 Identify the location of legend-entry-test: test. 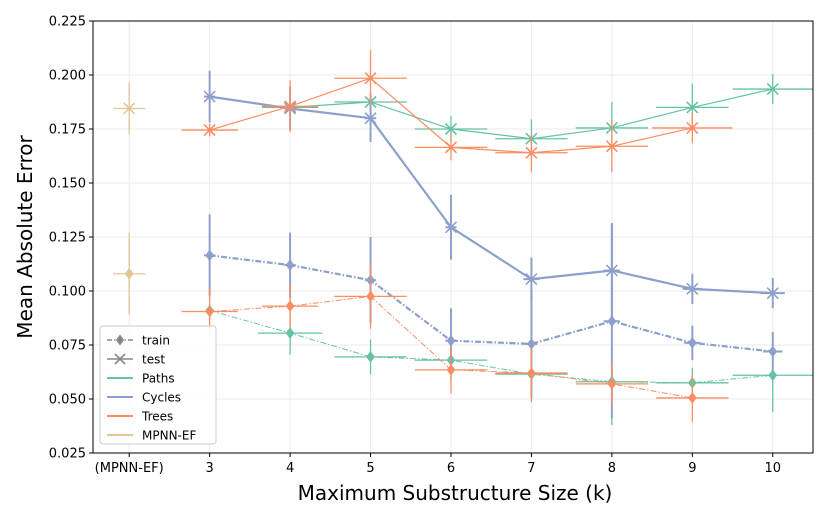
(136, 360).